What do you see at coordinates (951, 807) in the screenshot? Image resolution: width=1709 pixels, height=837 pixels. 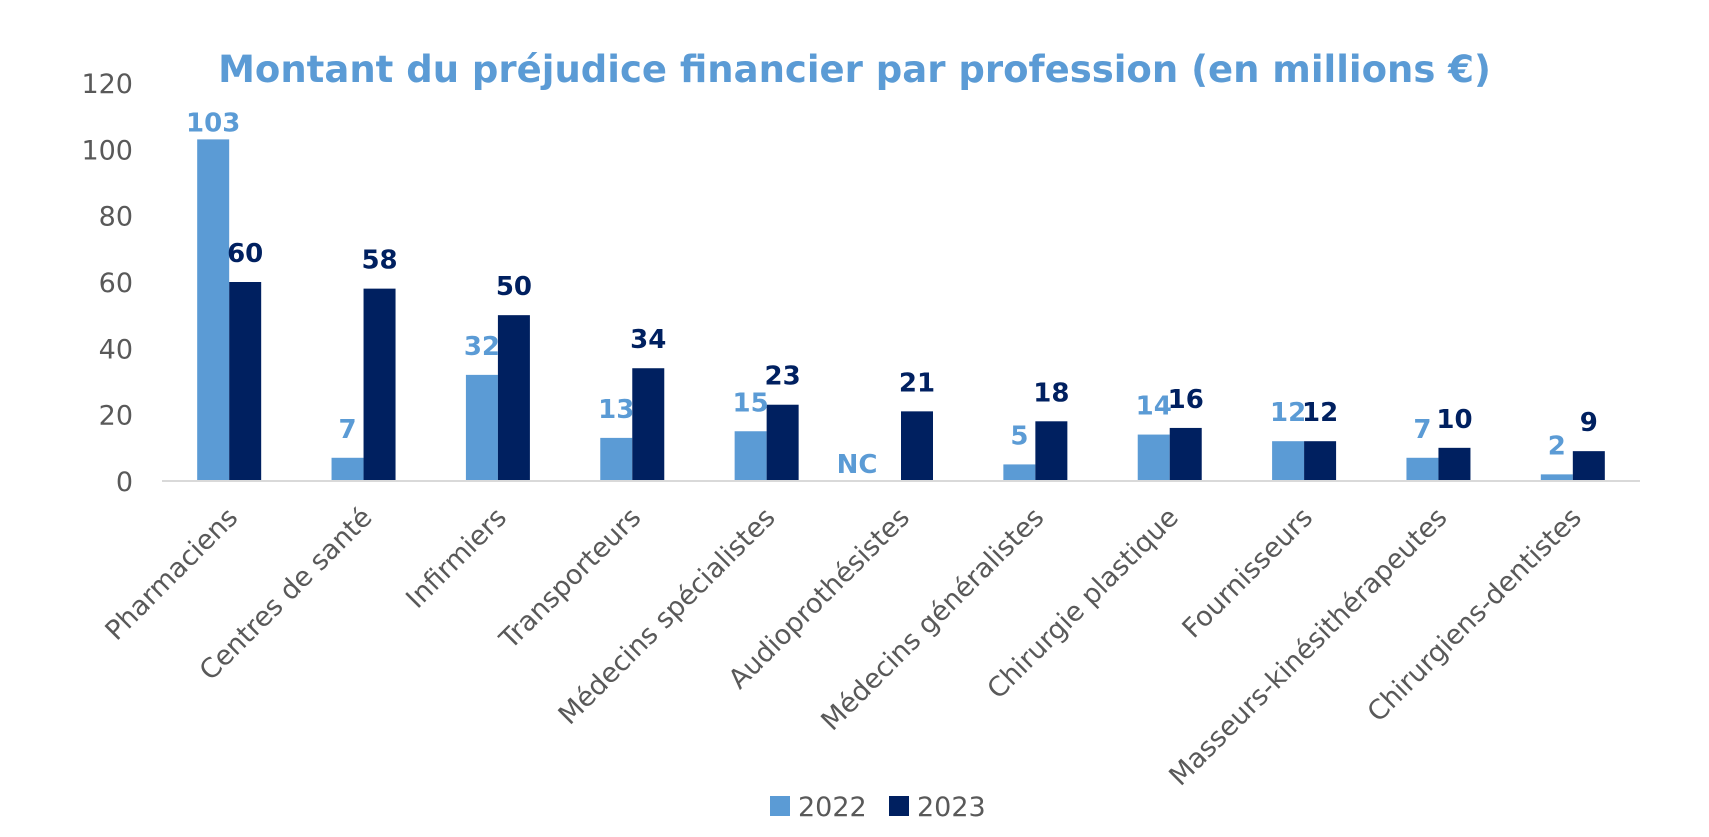 I see `legend-label-2023: 2023` at bounding box center [951, 807].